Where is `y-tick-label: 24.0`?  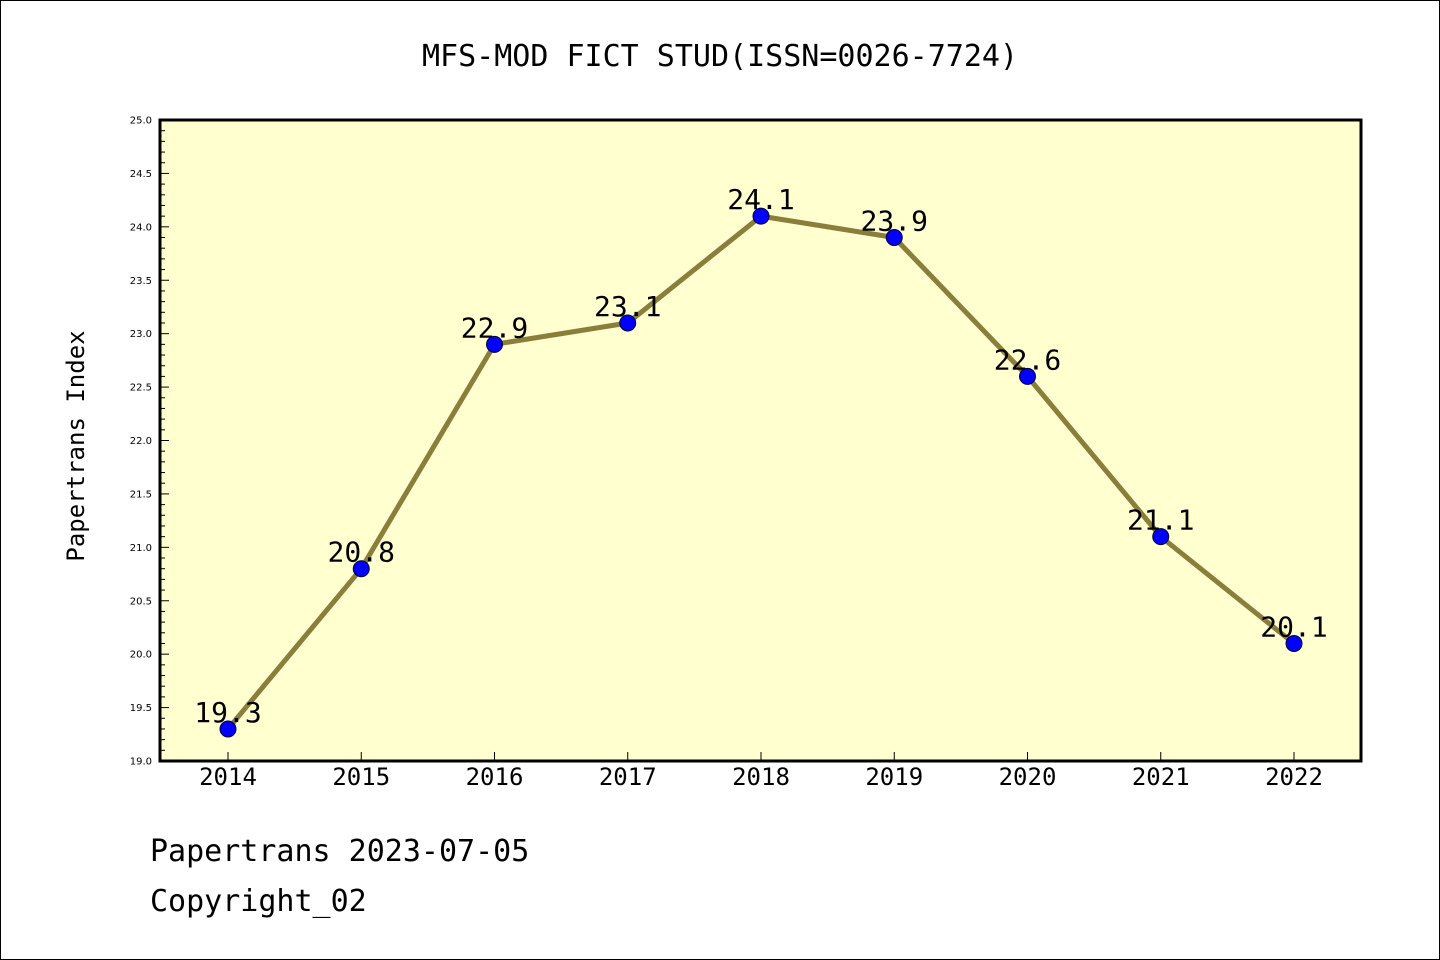 y-tick-label: 24.0 is located at coordinates (141, 227).